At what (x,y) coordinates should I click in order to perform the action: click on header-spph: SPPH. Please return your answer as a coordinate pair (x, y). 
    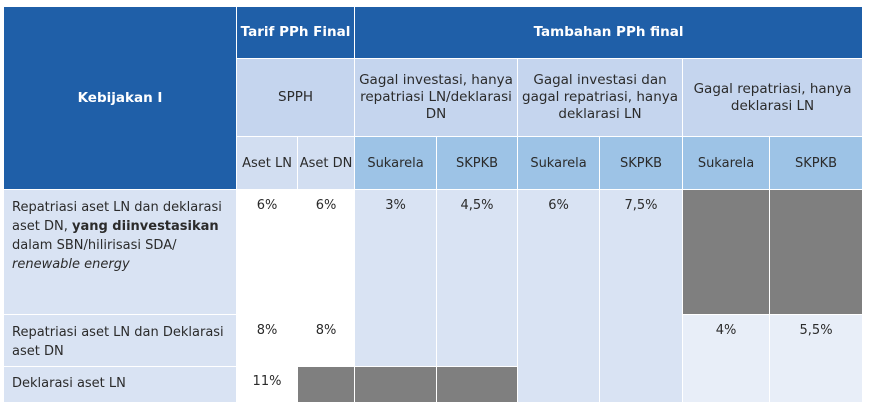
    Looking at the image, I should click on (295, 97).